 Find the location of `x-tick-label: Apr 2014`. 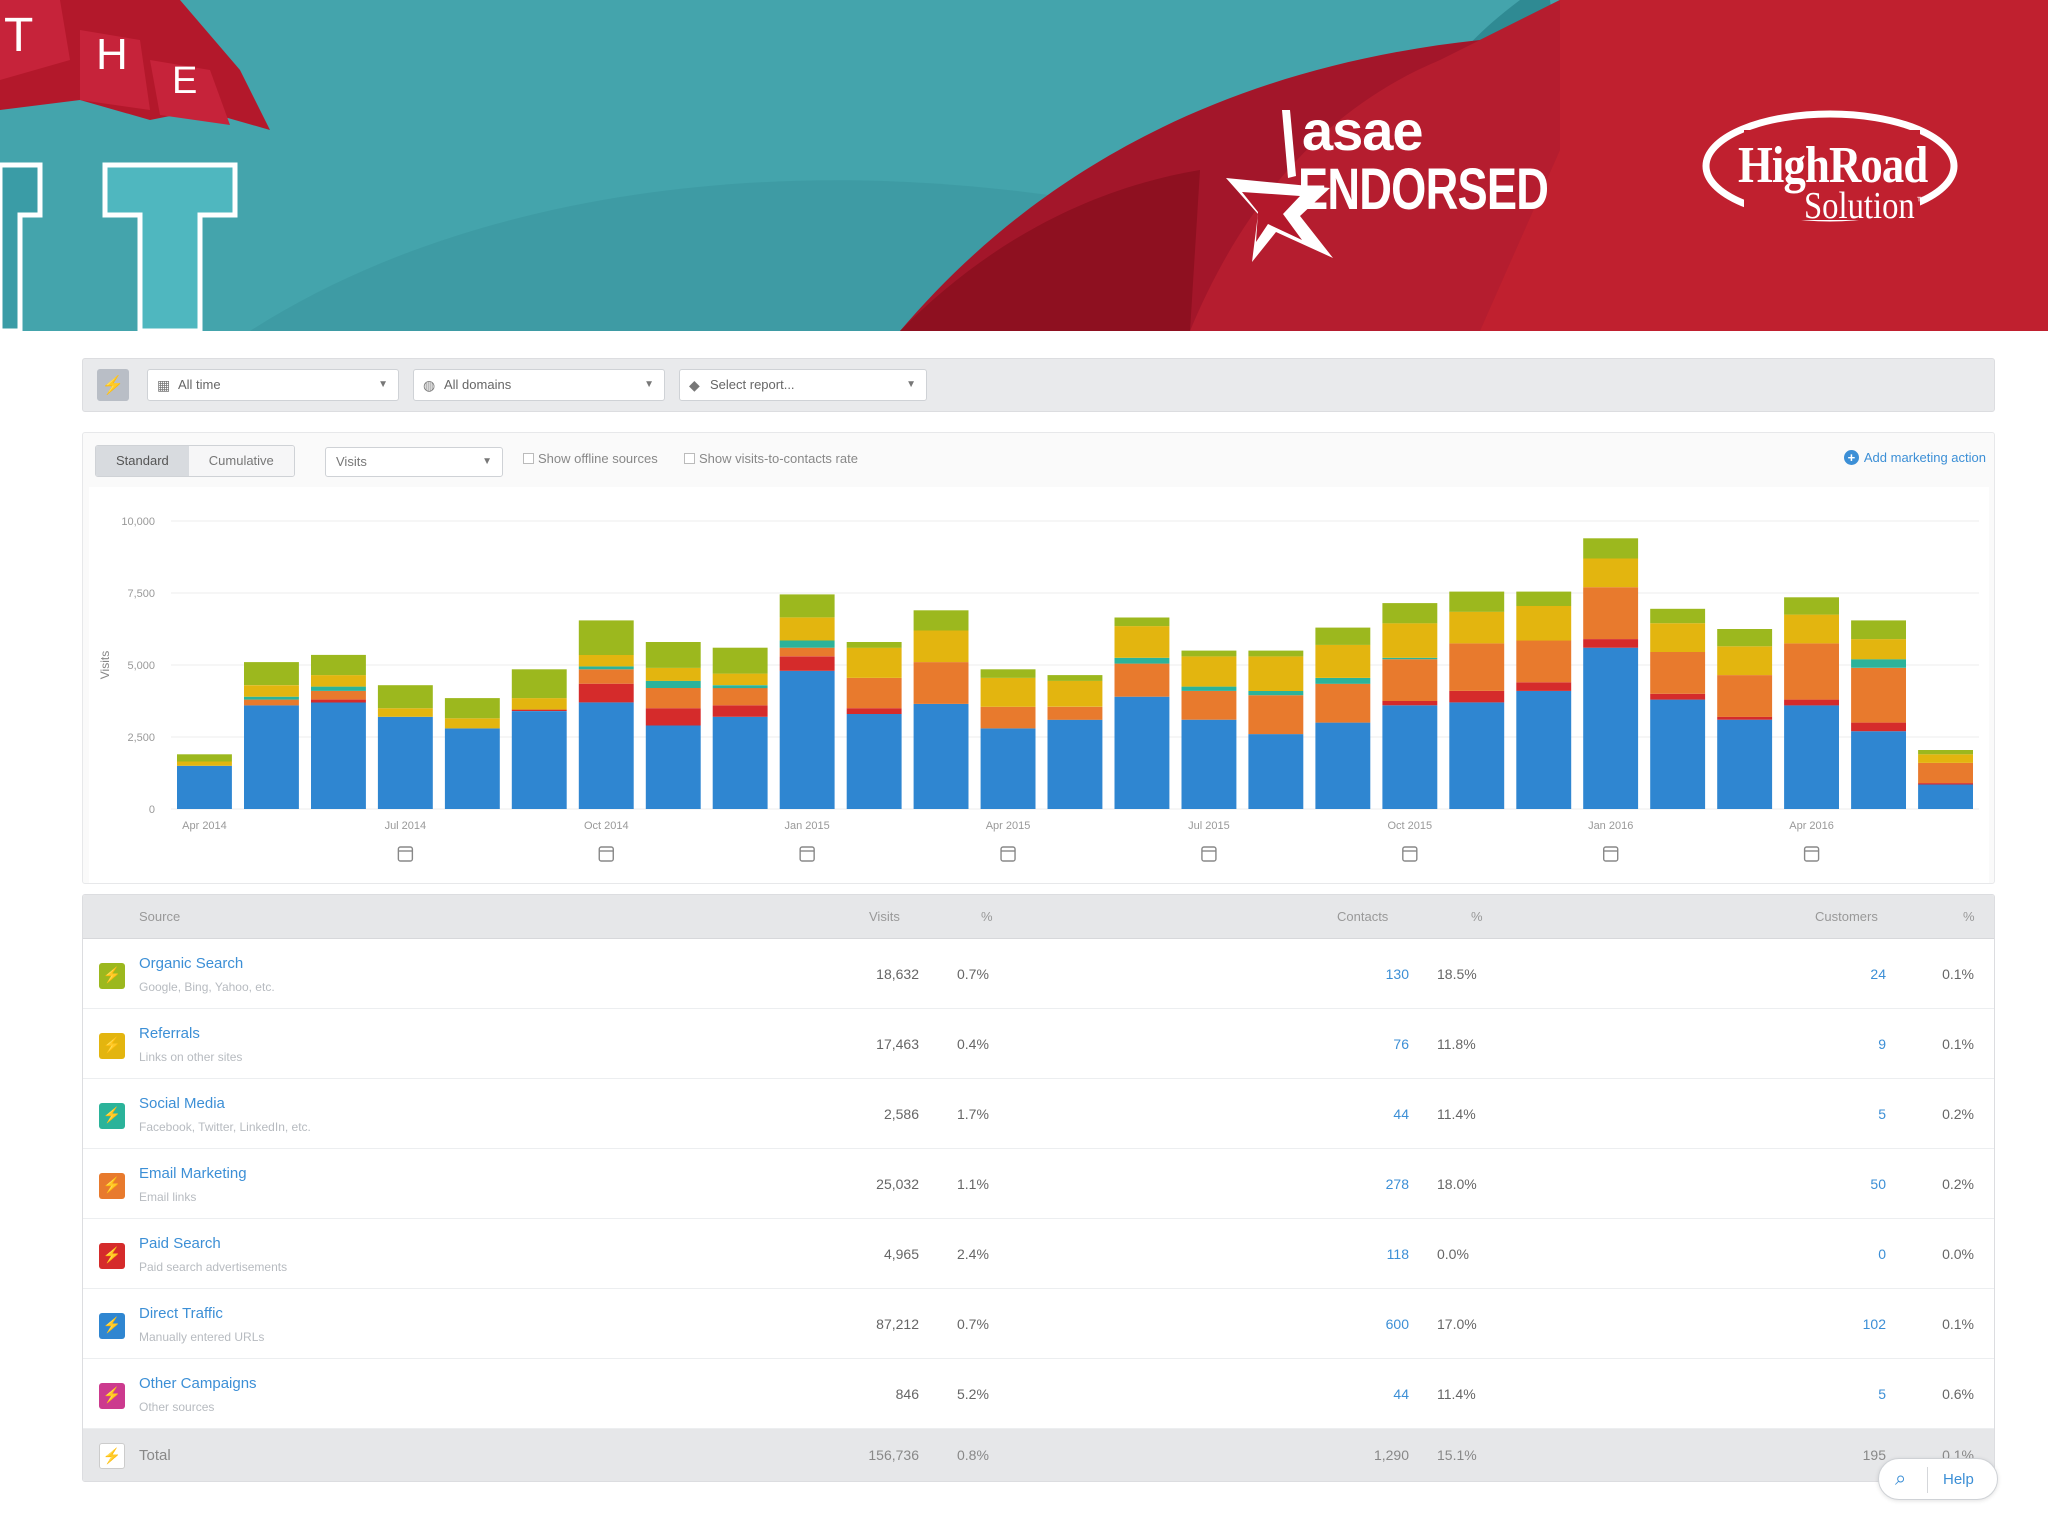

x-tick-label: Apr 2014 is located at coordinates (204, 826).